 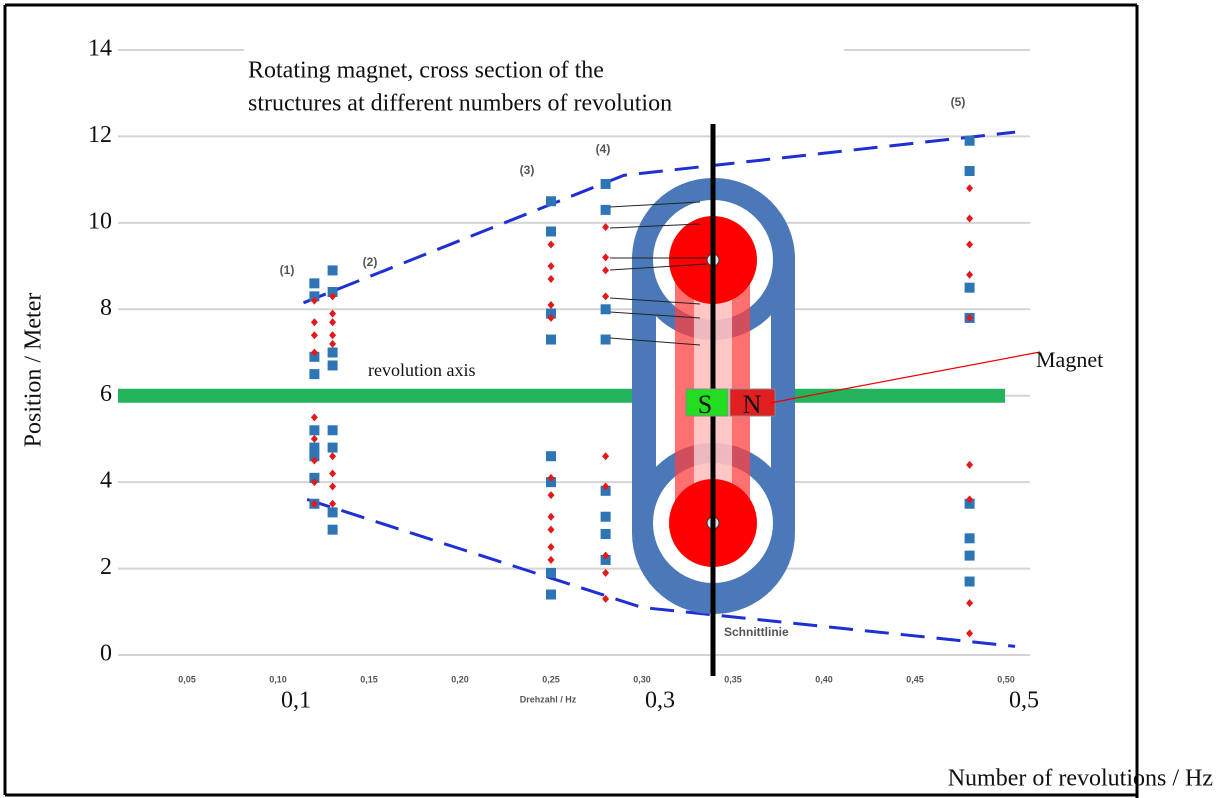 I want to click on group-annotation: (2), so click(x=370, y=262).